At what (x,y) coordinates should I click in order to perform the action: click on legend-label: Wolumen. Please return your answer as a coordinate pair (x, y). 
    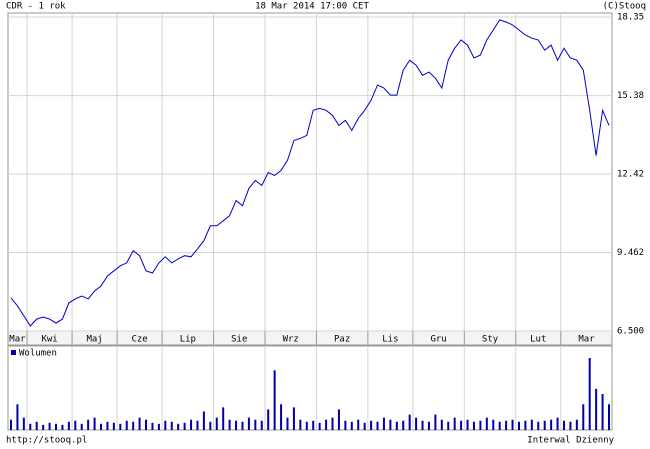
    Looking at the image, I should click on (38, 354).